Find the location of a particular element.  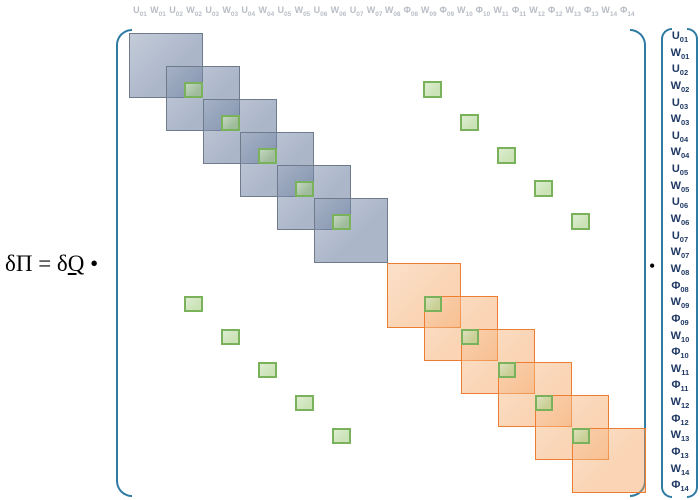

column-label: W07 is located at coordinates (374, 11).